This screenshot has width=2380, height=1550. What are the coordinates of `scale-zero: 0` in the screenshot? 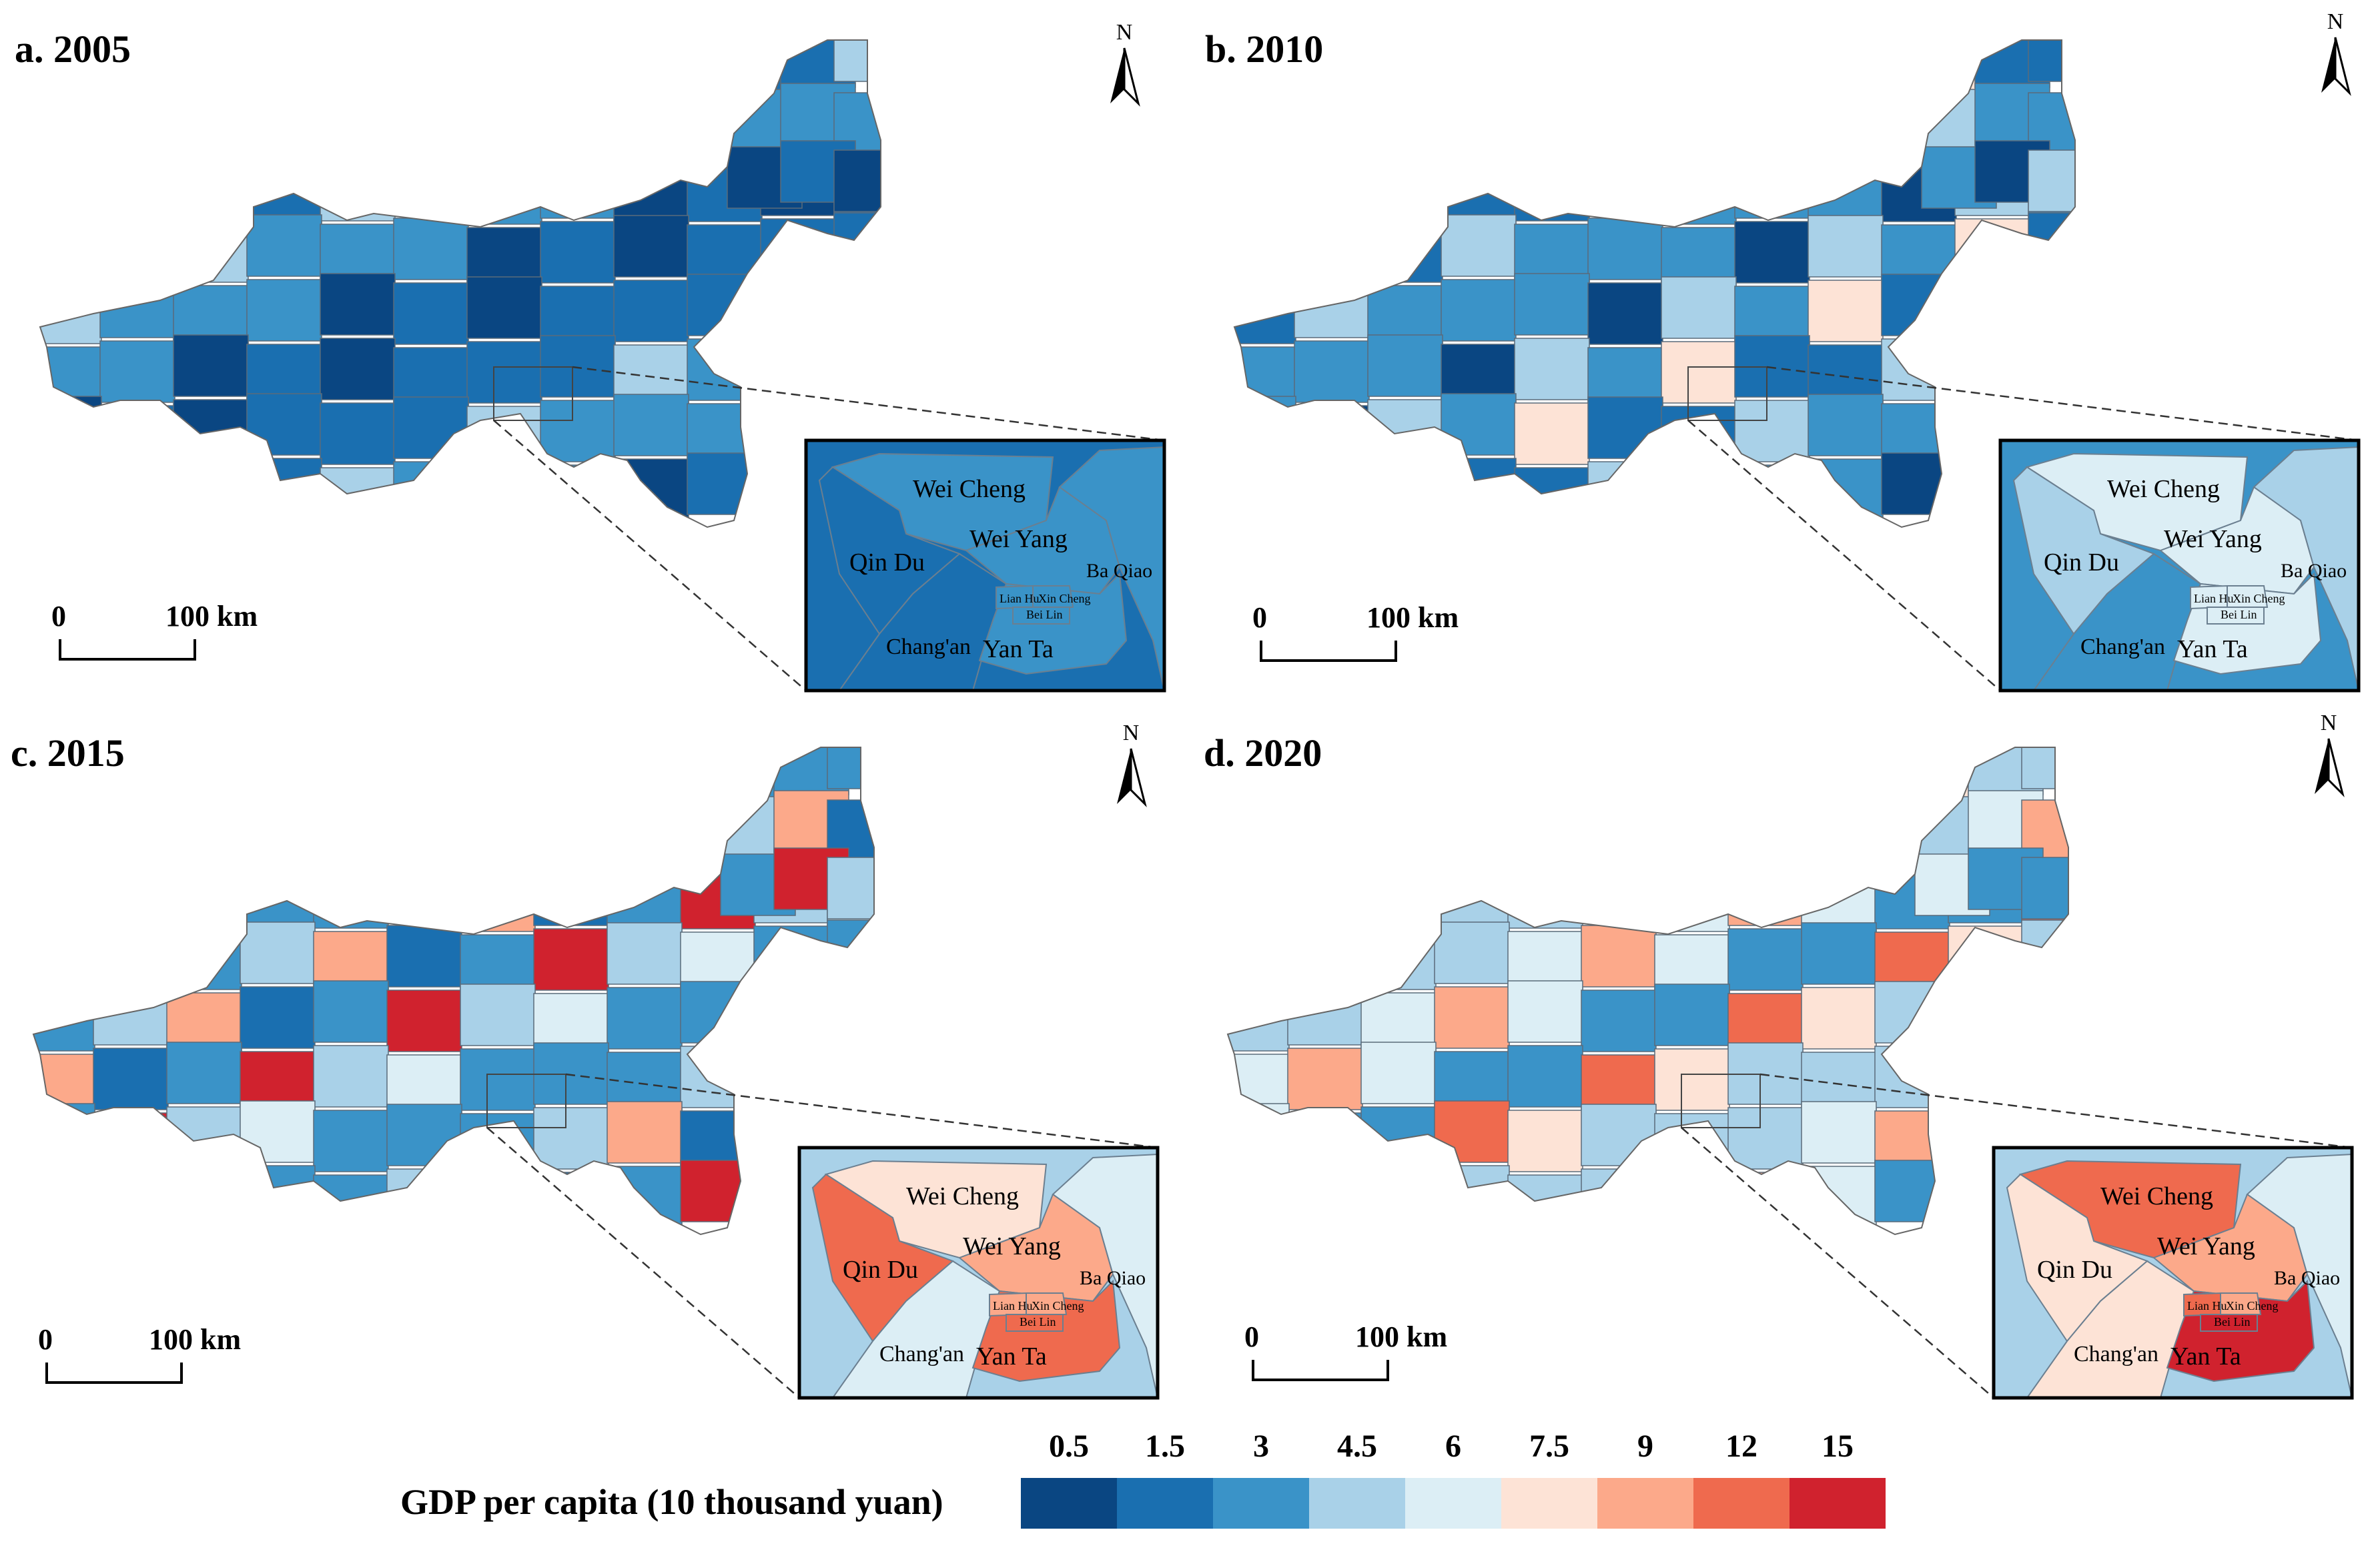 It's located at (1259, 617).